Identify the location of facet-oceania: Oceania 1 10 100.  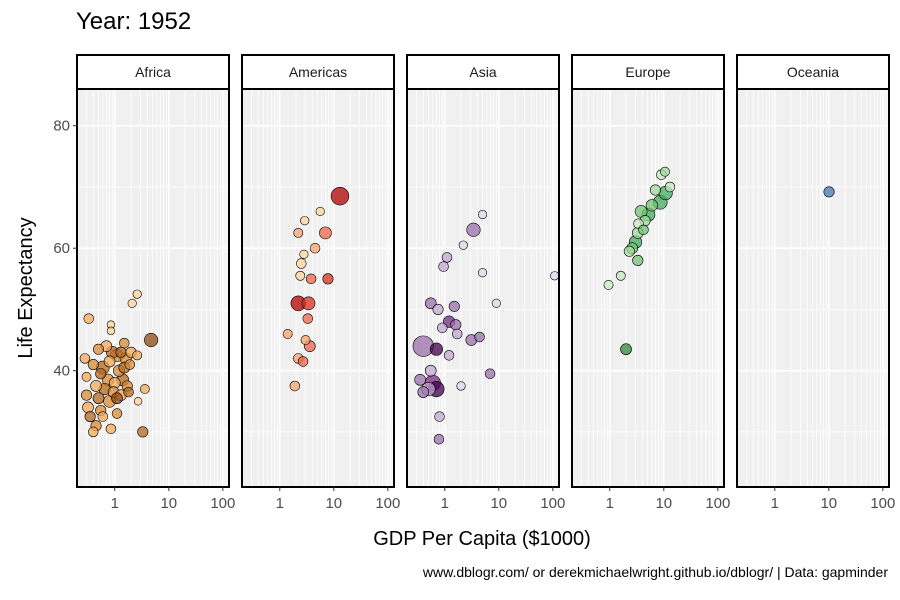
(815, 283).